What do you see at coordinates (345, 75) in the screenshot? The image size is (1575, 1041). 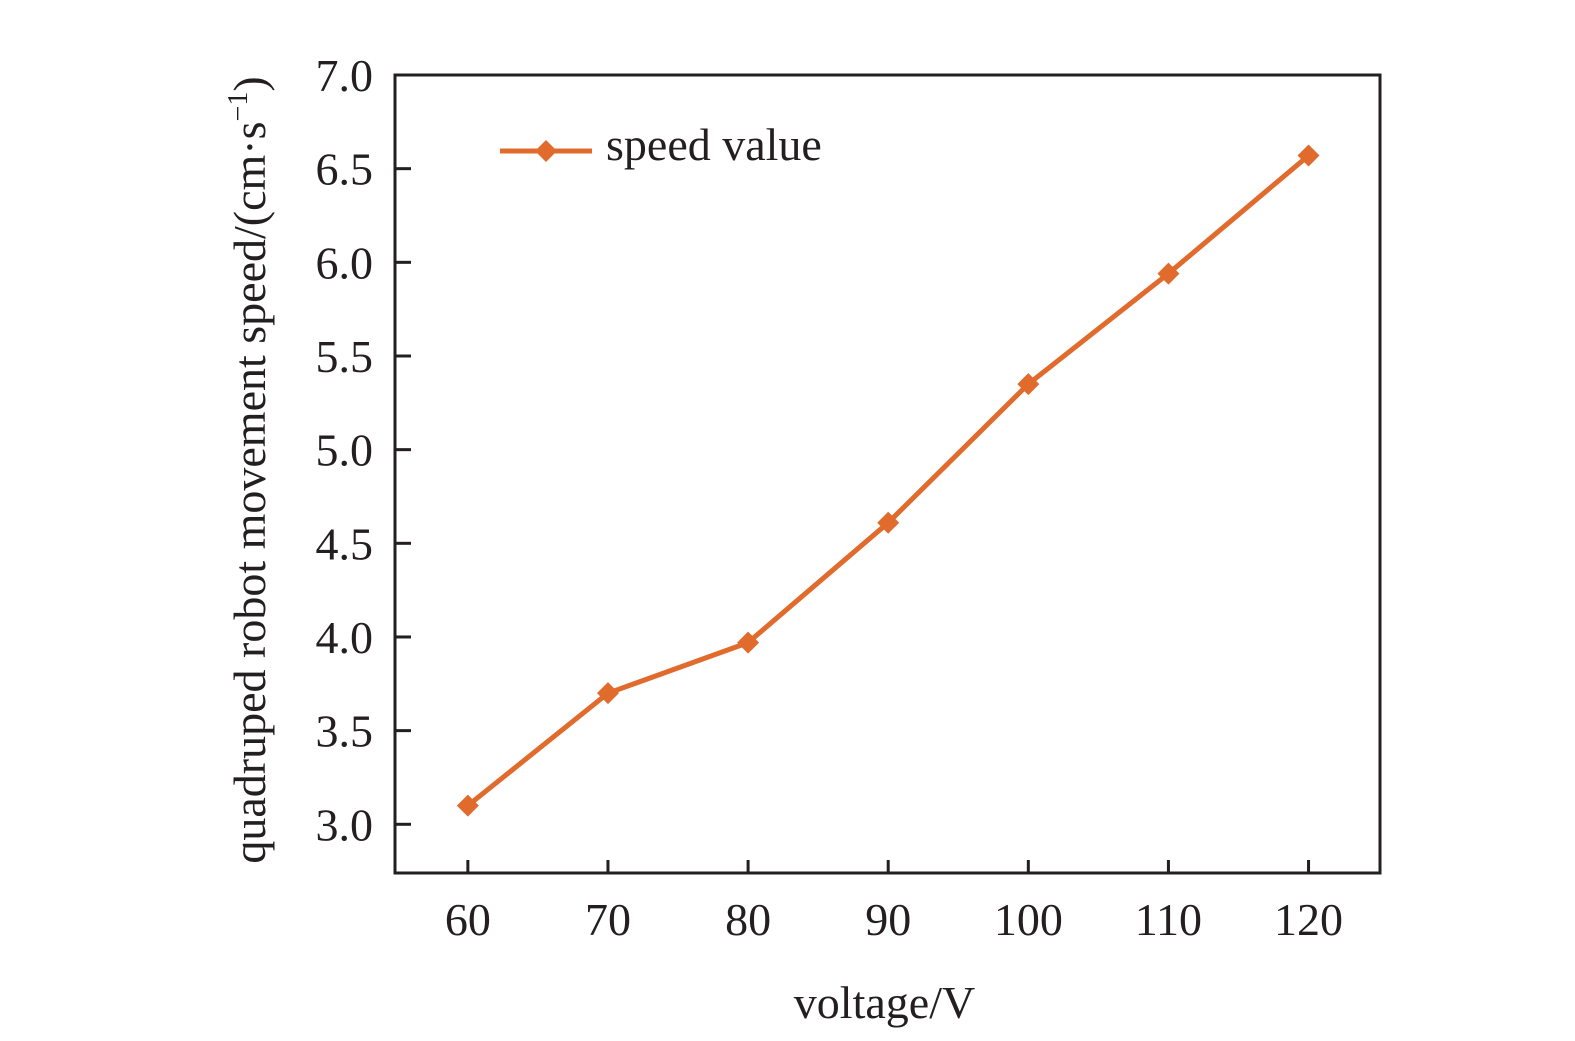 I see `y-tick-label: 7.0` at bounding box center [345, 75].